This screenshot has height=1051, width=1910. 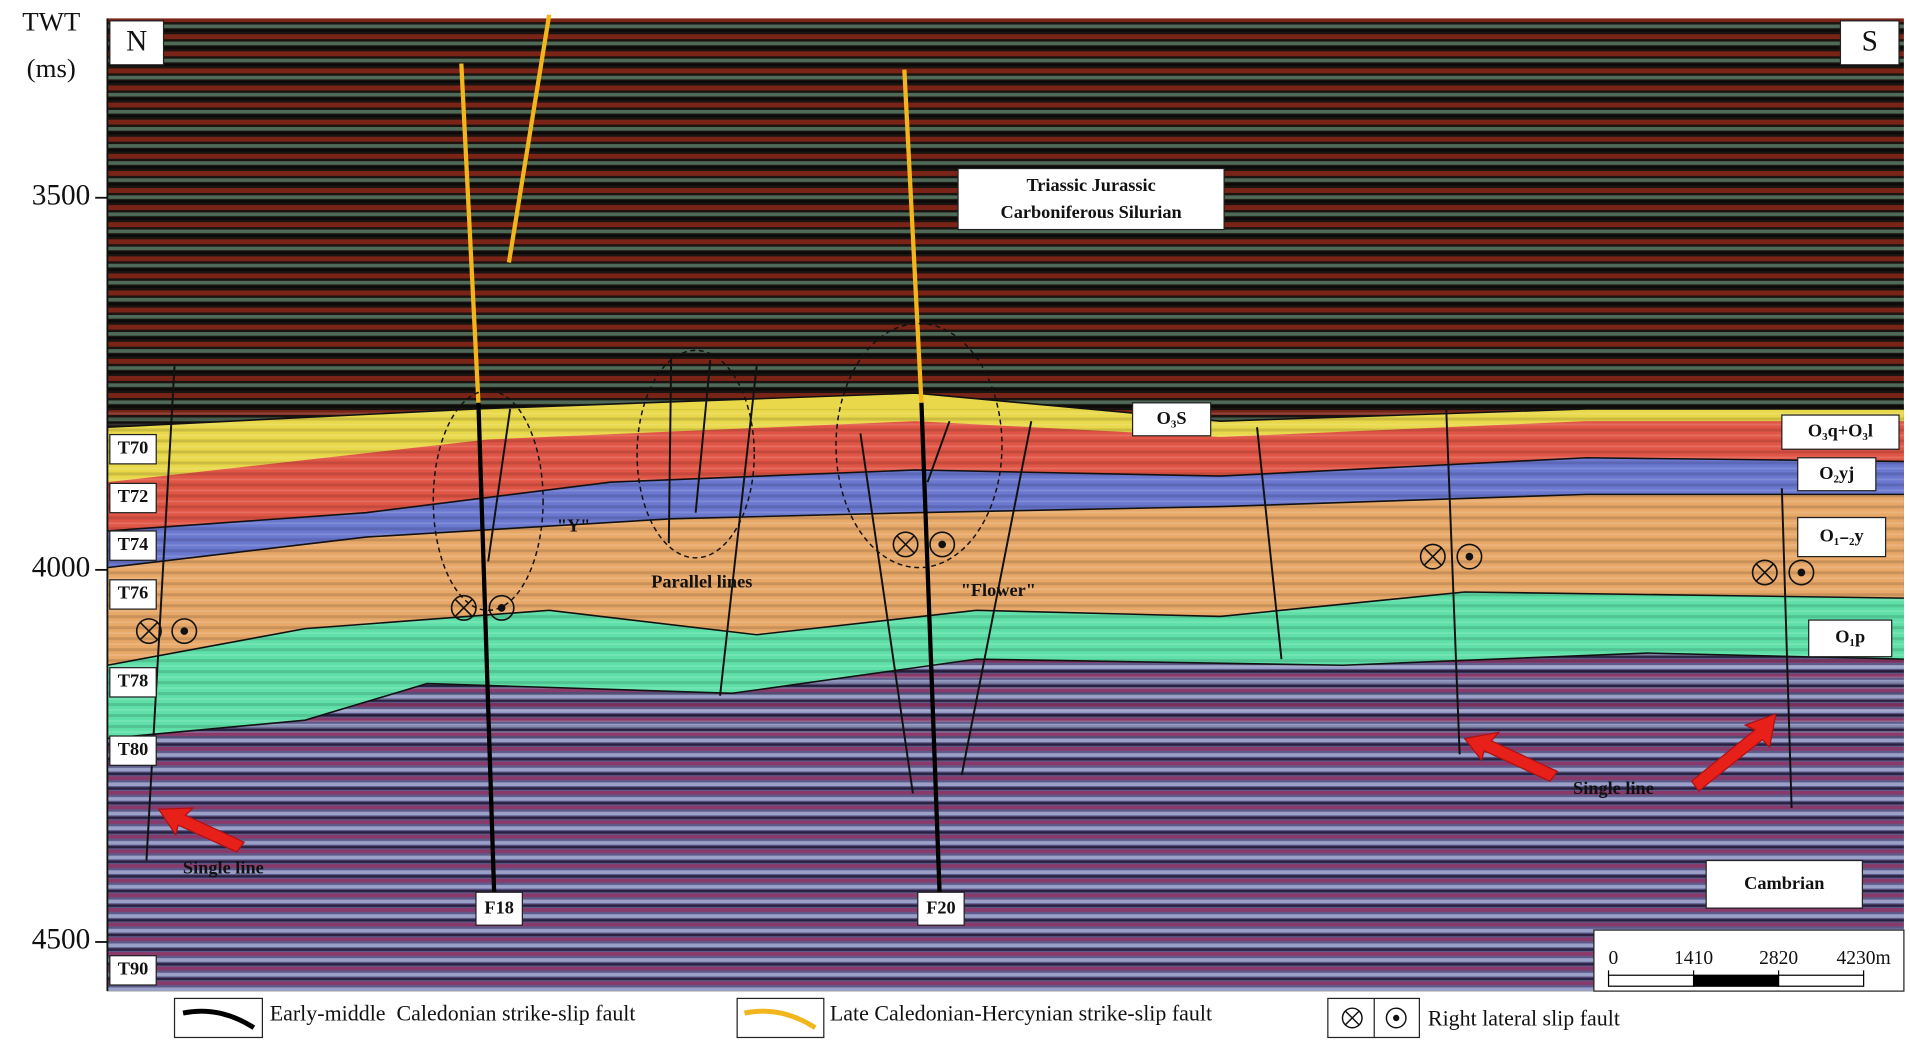 What do you see at coordinates (940, 908) in the screenshot?
I see `fault-label: F20` at bounding box center [940, 908].